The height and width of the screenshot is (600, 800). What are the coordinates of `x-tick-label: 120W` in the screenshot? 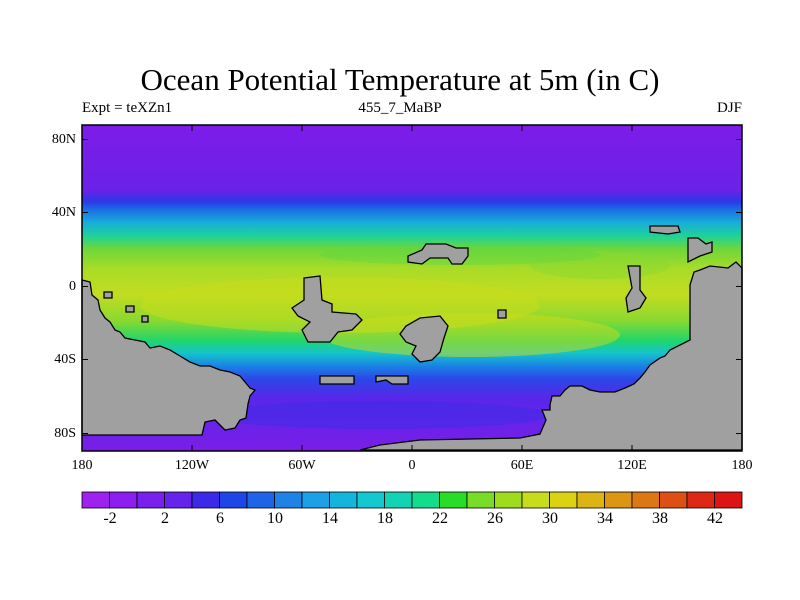 It's located at (192, 465).